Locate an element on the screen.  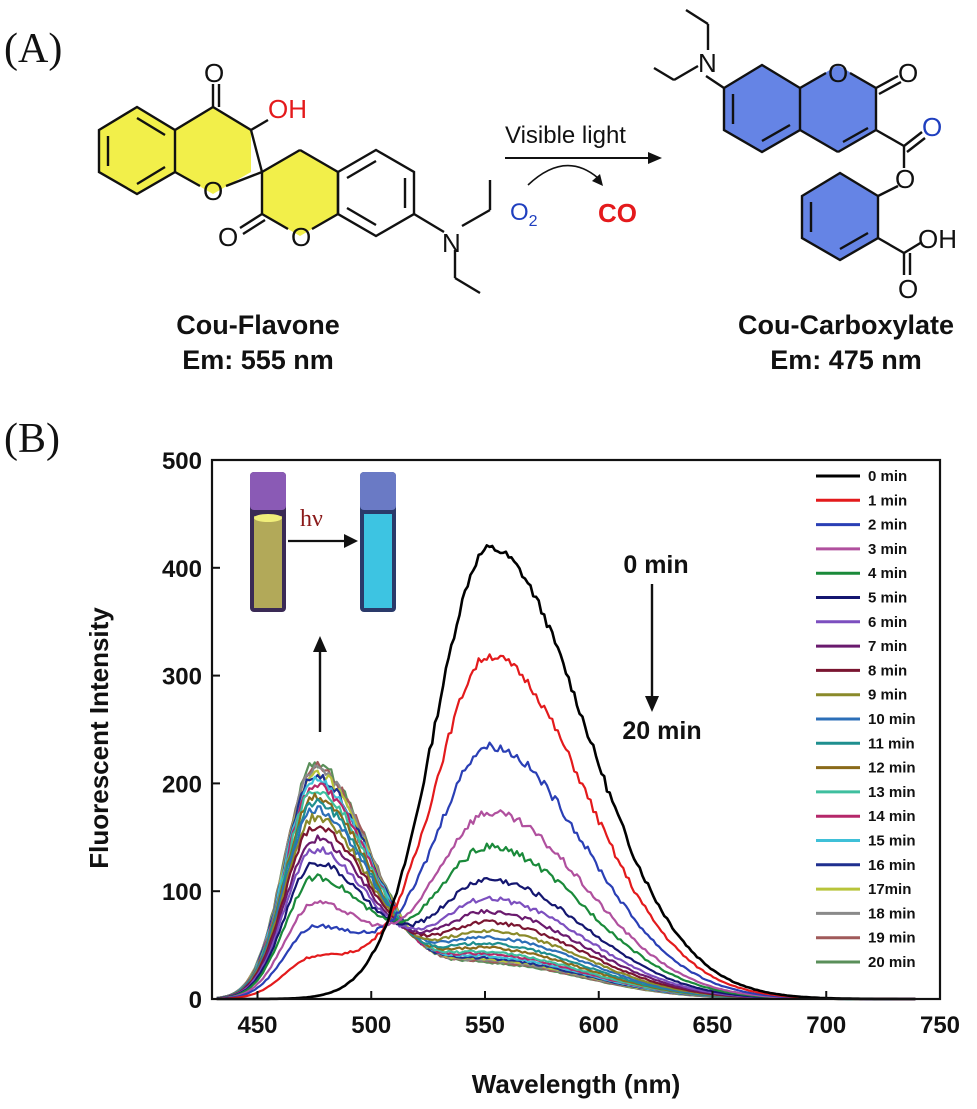
product-structure is located at coordinates (789, 141).